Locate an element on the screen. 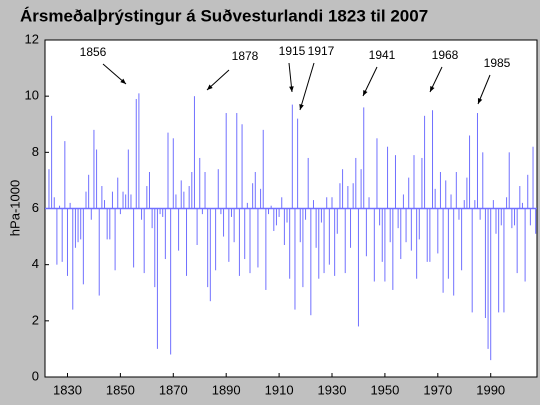  annotation: 1878 is located at coordinates (245, 56).